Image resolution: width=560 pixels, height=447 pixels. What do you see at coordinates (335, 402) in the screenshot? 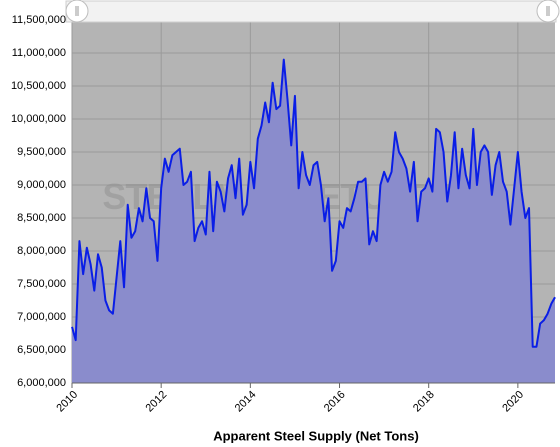
I see `x-tick-label: 2016` at bounding box center [335, 402].